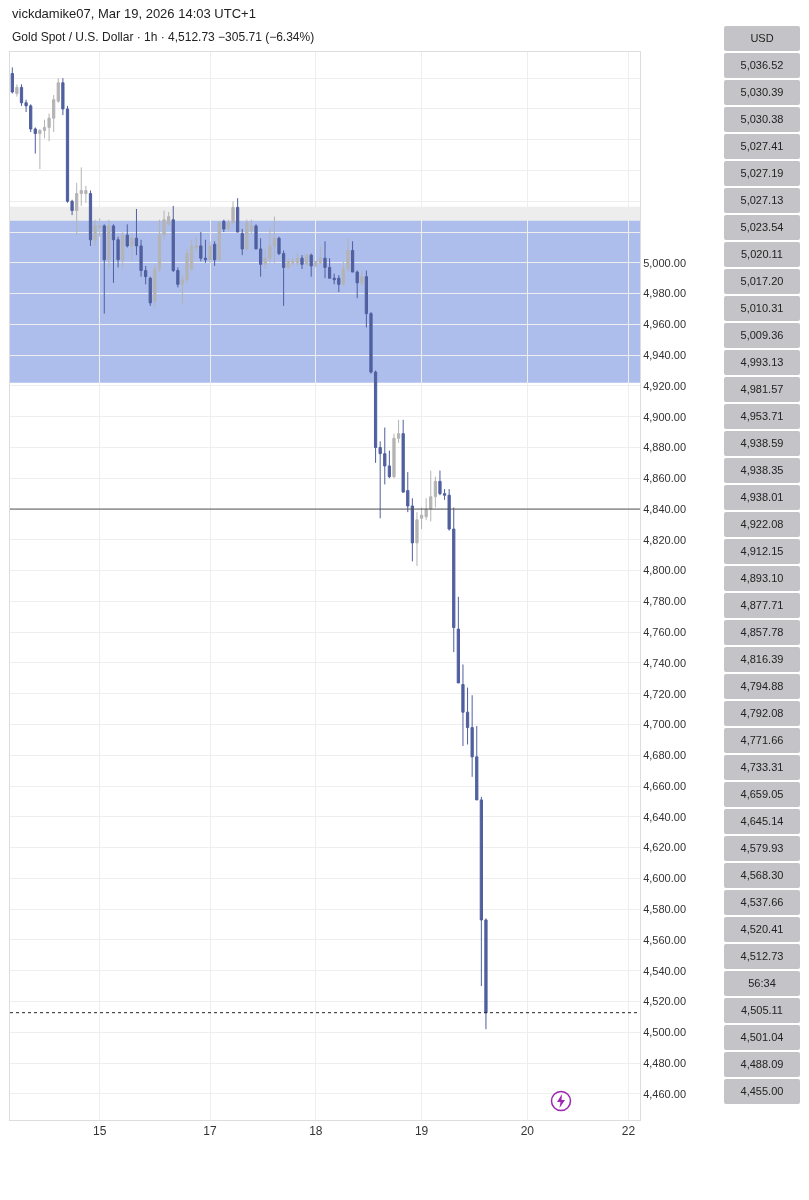 The height and width of the screenshot is (1200, 809). What do you see at coordinates (762, 416) in the screenshot?
I see `text: 4,953.71` at bounding box center [762, 416].